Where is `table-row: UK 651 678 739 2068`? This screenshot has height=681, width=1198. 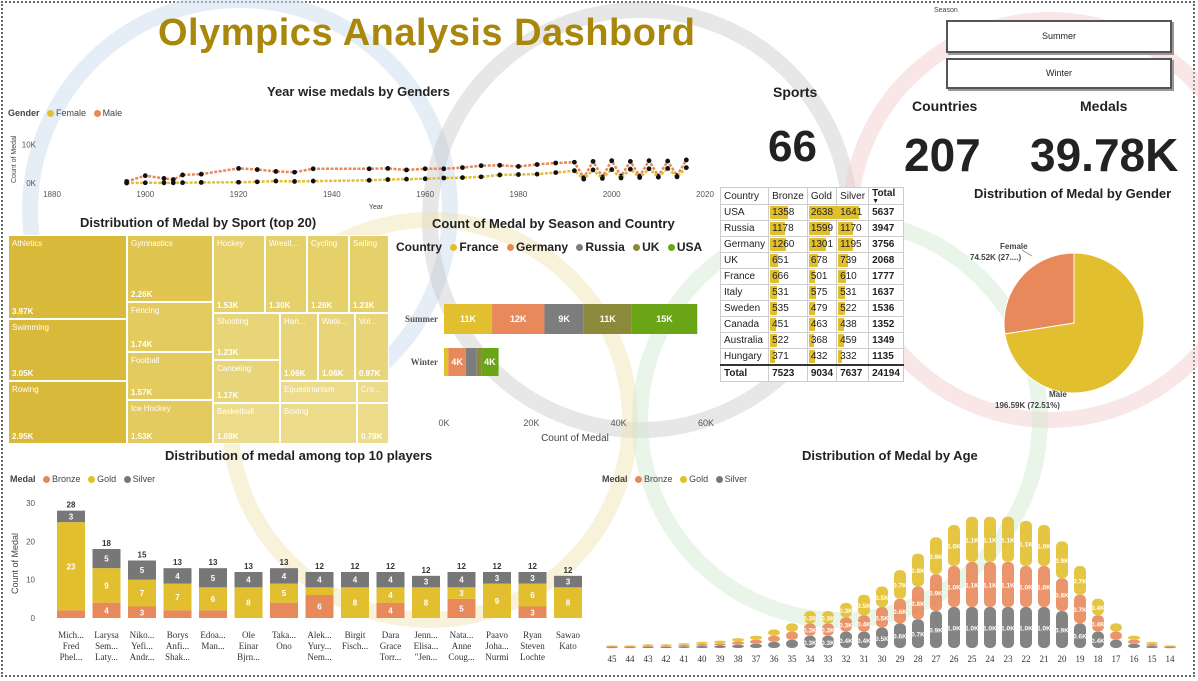 table-row: UK 651 678 739 2068 is located at coordinates (811, 260).